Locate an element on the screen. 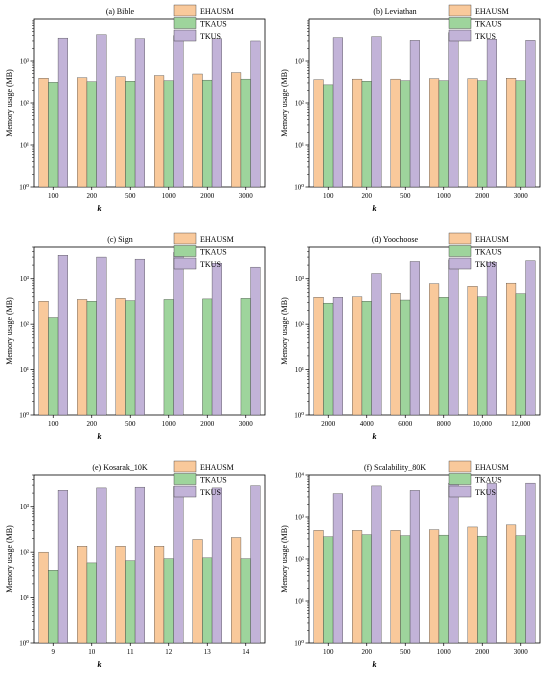 The height and width of the screenshot is (690, 550). y-tick-label: 10⁰ is located at coordinates (24, 416).